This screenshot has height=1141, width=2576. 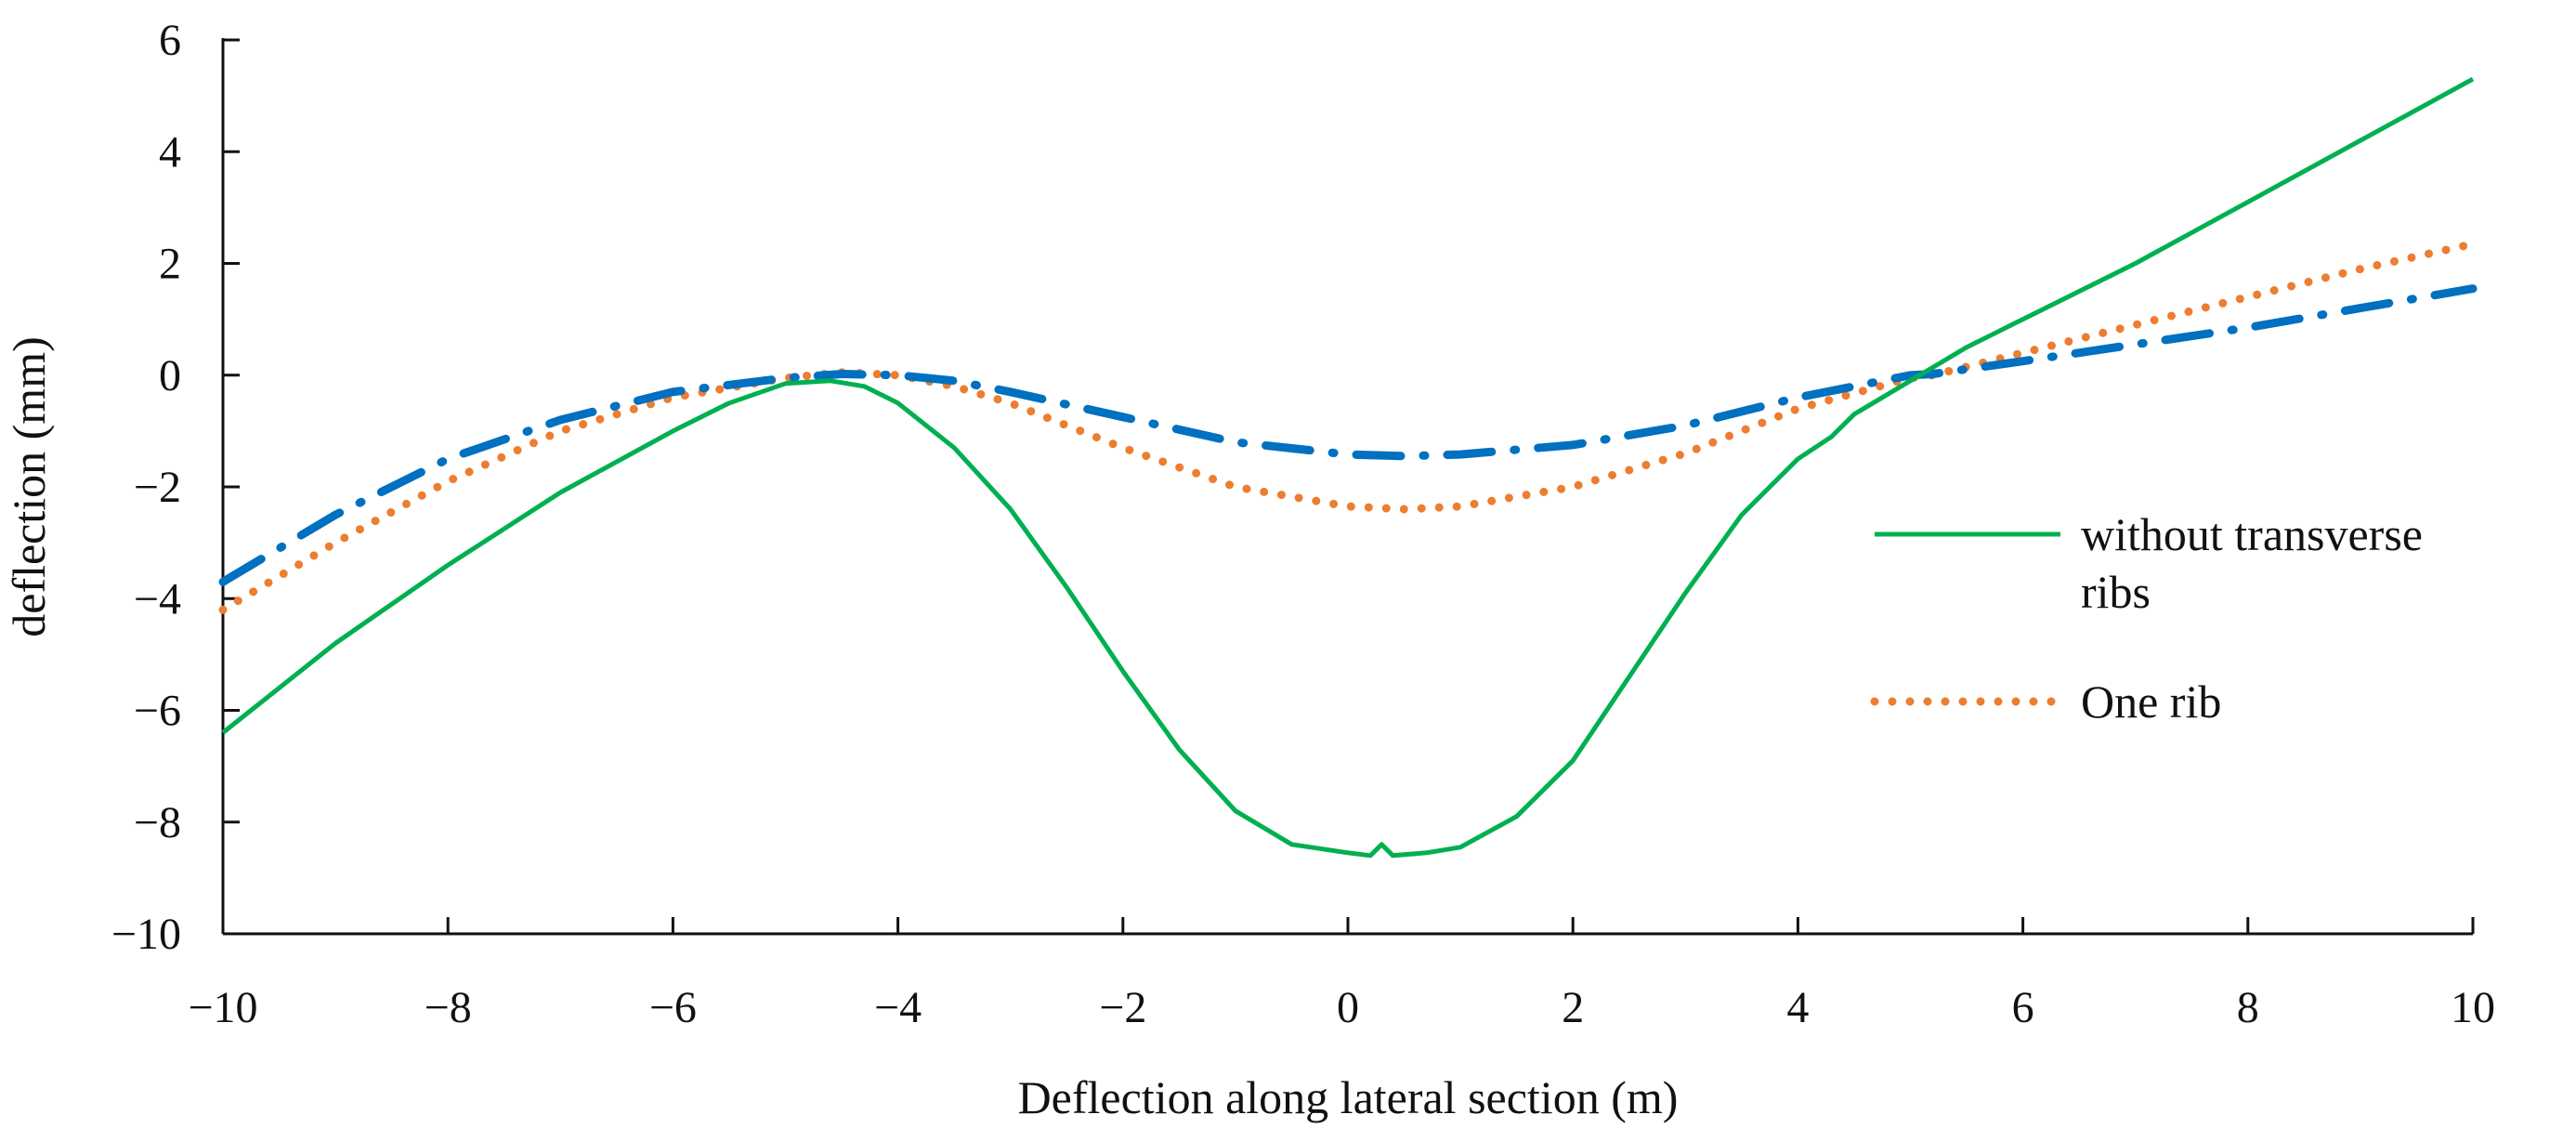 What do you see at coordinates (449, 1008) in the screenshot?
I see `x-tick-label: −8` at bounding box center [449, 1008].